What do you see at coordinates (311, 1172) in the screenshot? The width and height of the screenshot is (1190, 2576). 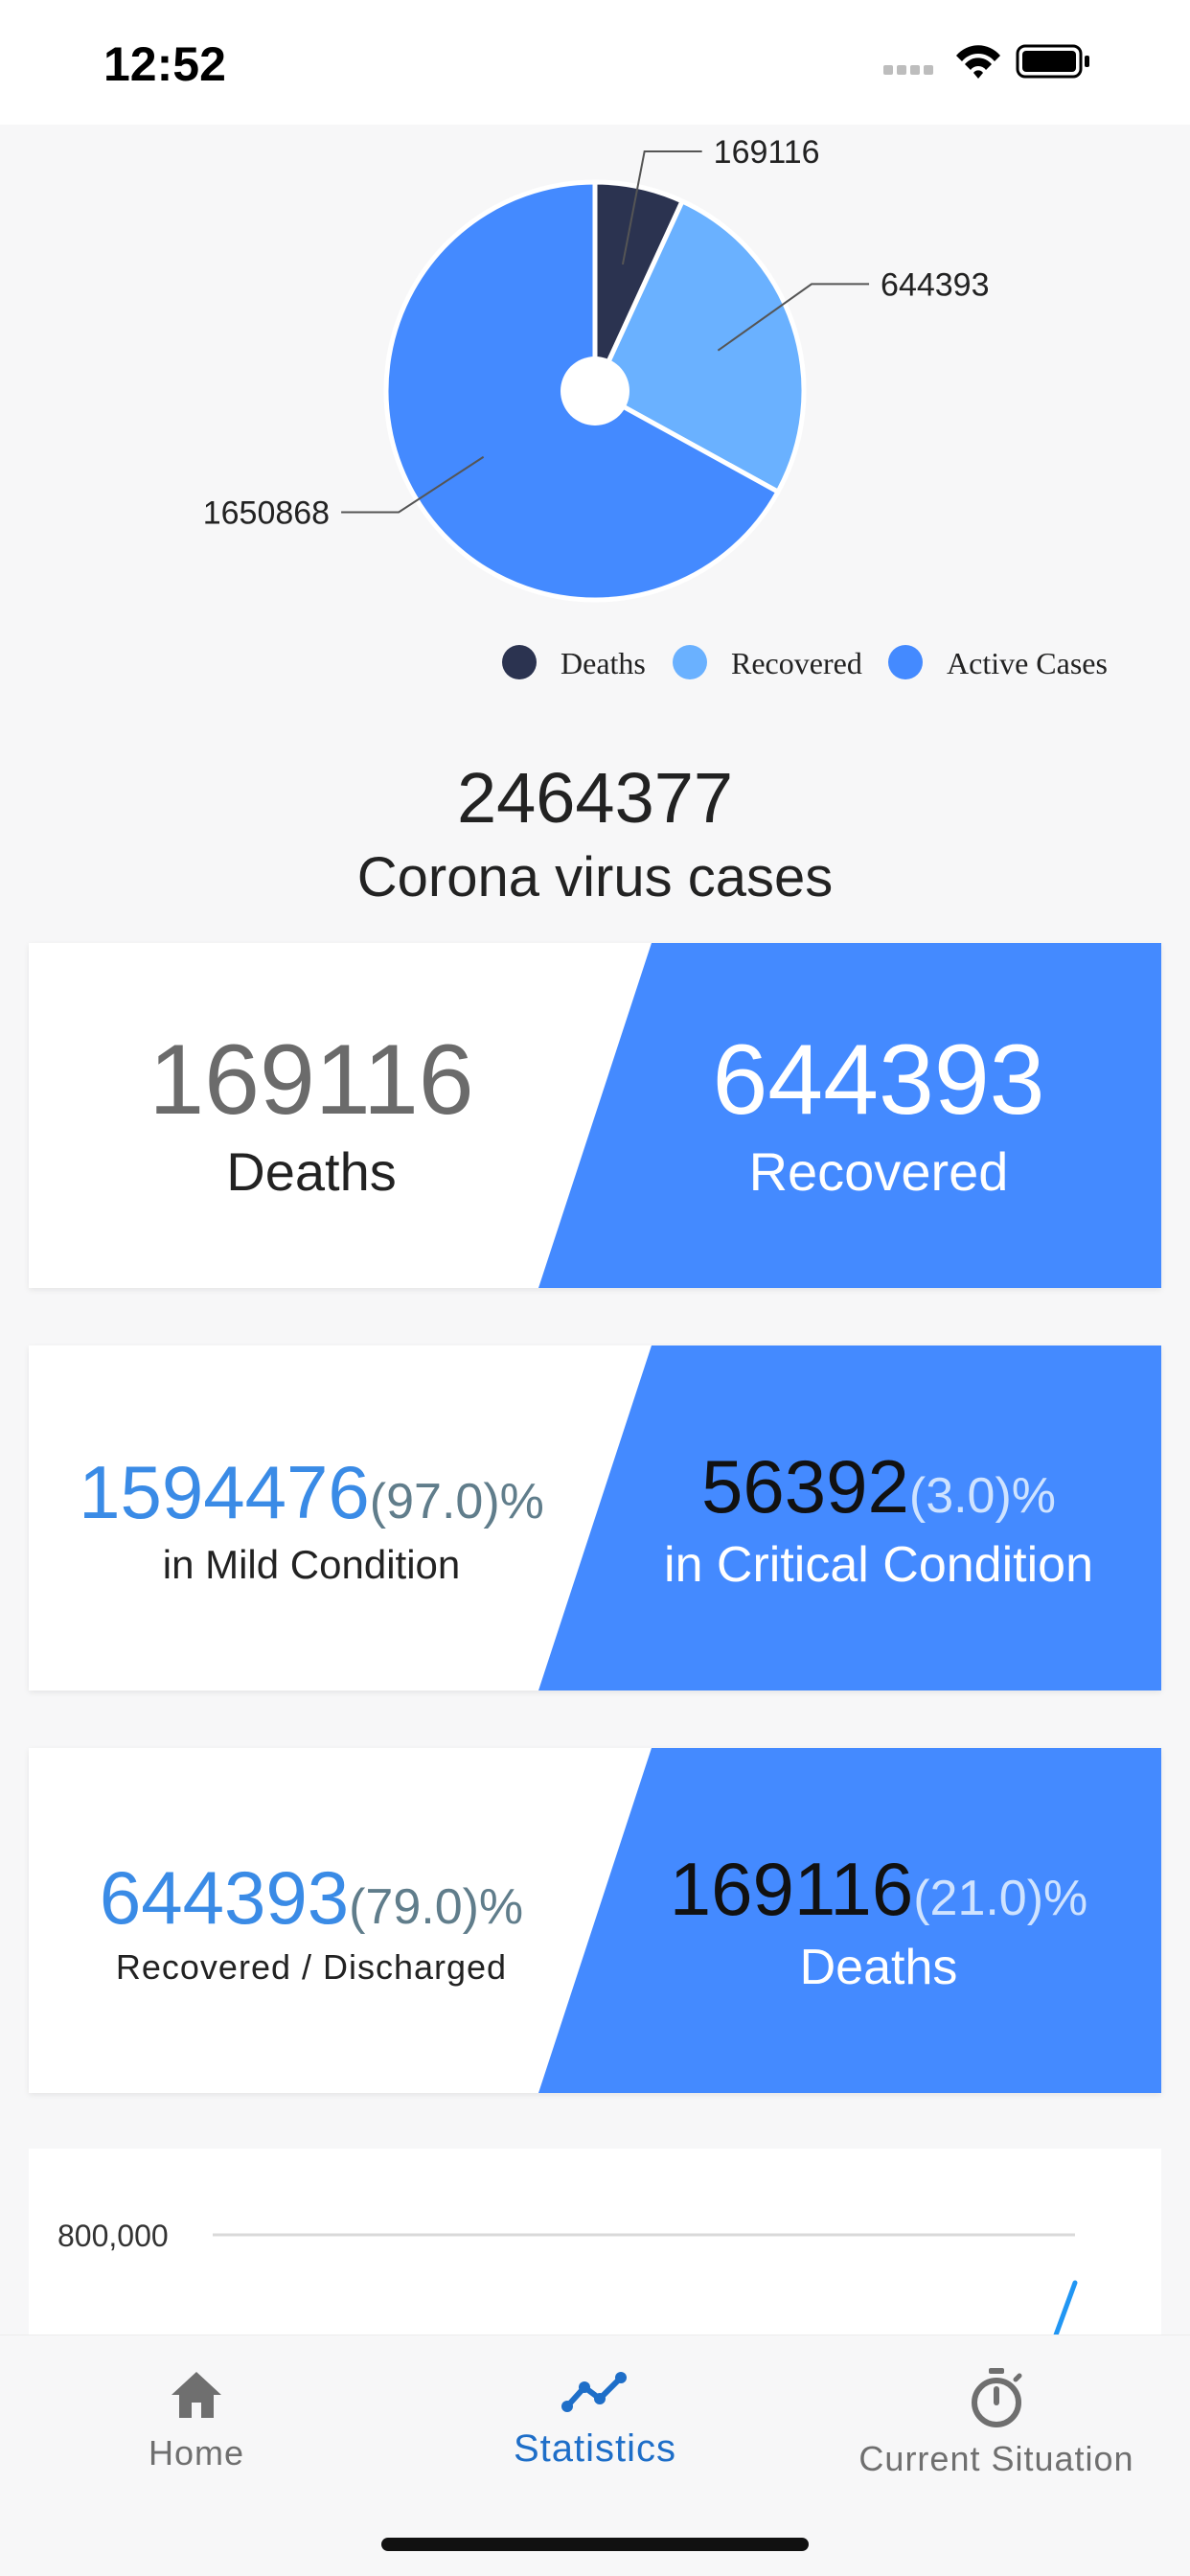 I see `deaths-label: Deaths` at bounding box center [311, 1172].